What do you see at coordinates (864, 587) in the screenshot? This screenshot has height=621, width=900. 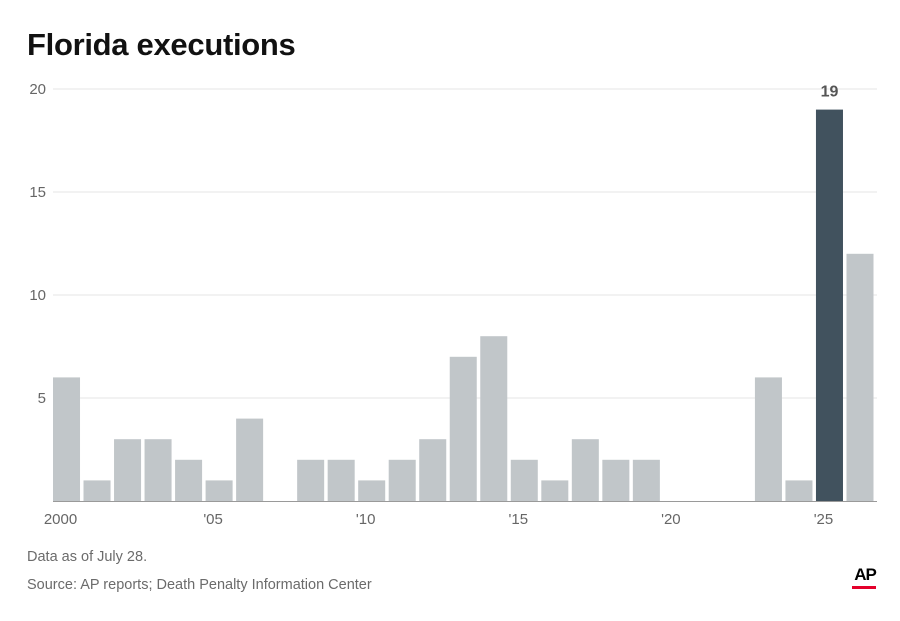 I see `ap-logo-underline` at bounding box center [864, 587].